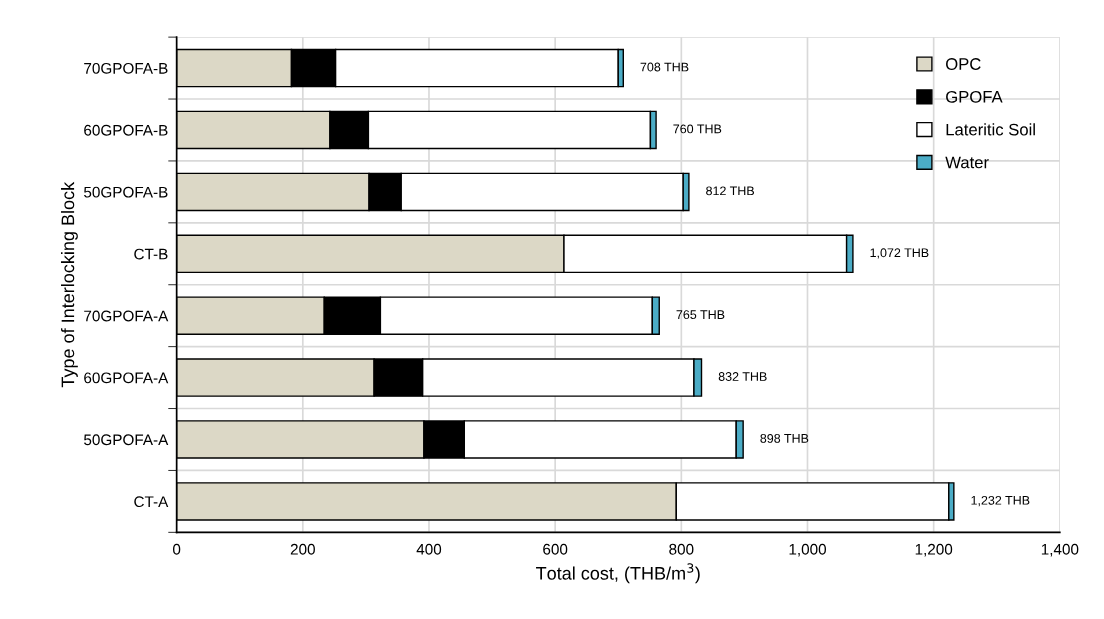 Image resolution: width=1104 pixels, height=619 pixels. Describe the element at coordinates (126, 68) in the screenshot. I see `y-tick-label: 70GPOFA-B` at that location.